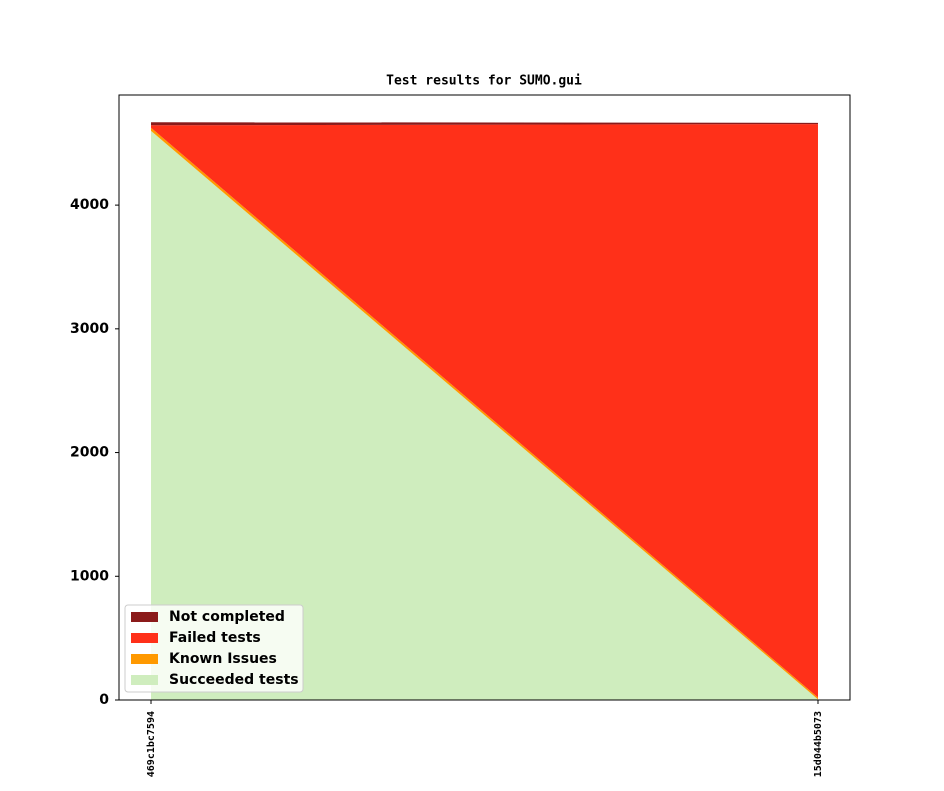  I want to click on y-tick-label: 2000, so click(89, 453).